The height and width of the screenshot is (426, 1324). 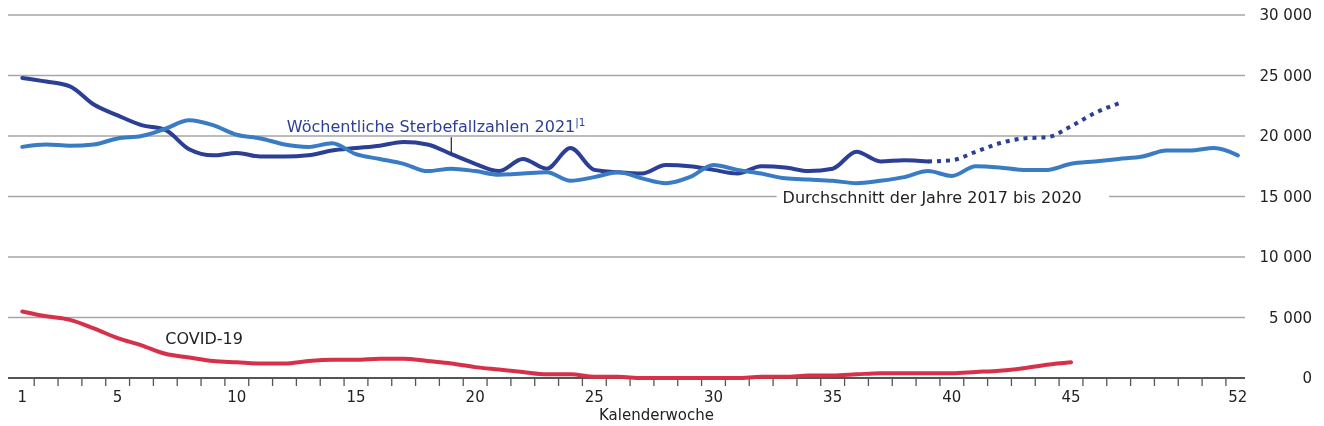 I want to click on y-tick-label: 5 000, so click(x=1290, y=317).